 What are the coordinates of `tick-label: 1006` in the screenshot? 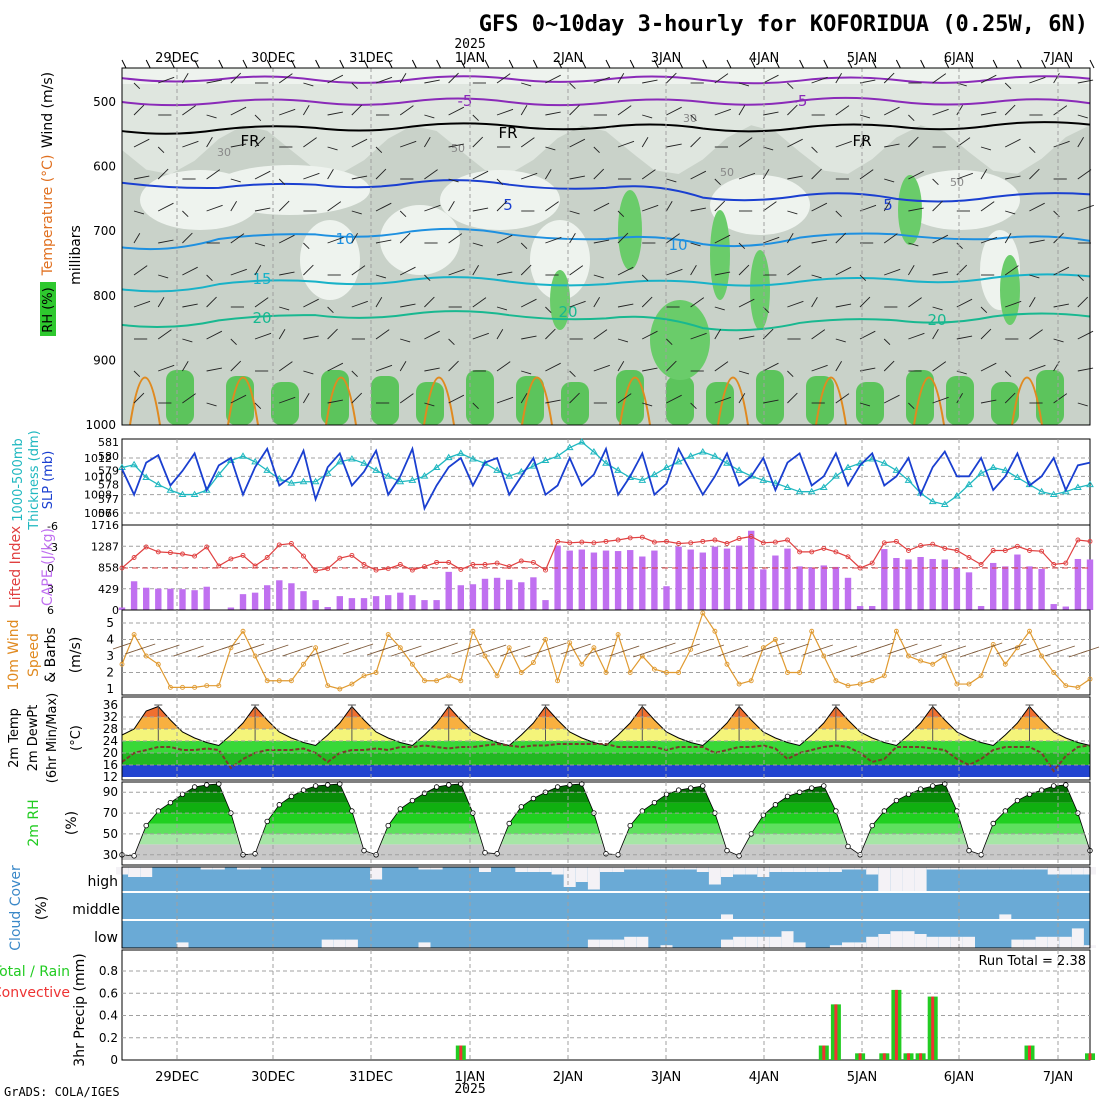 It's located at (98, 513).